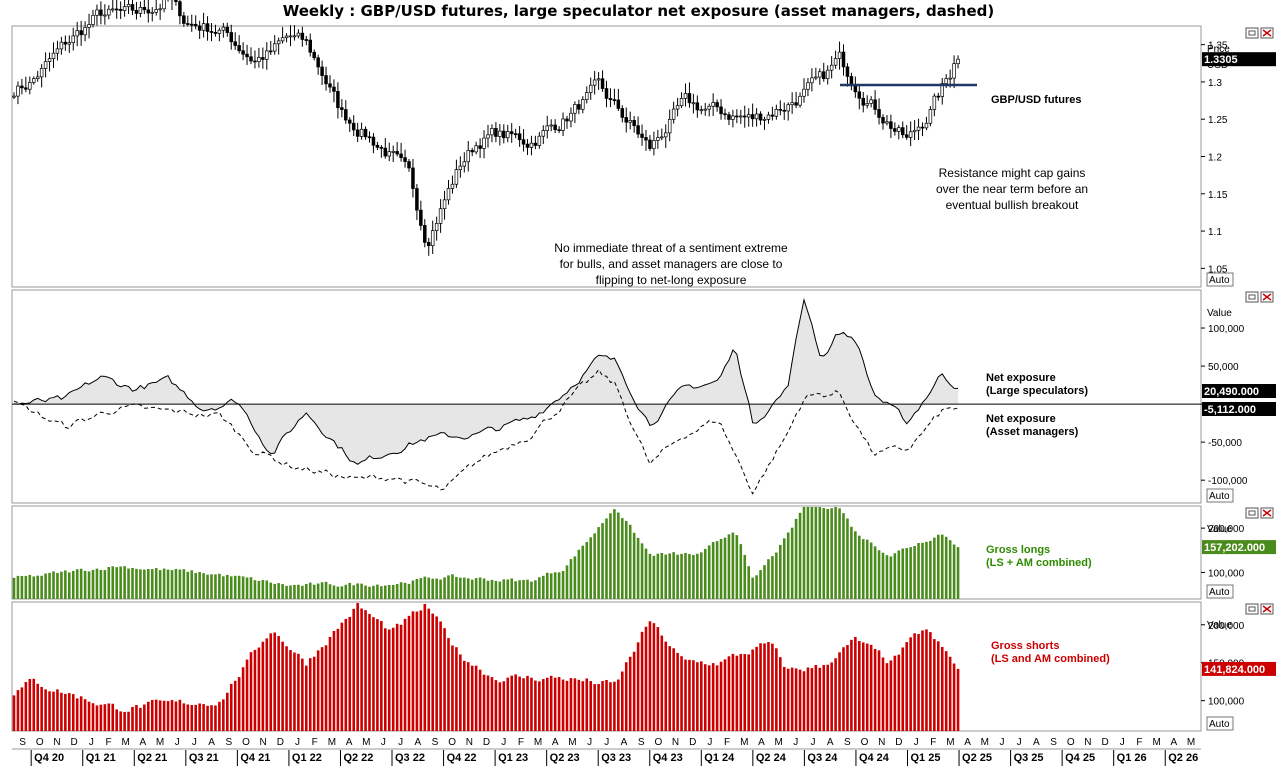 The width and height of the screenshot is (1277, 766). I want to click on x-month-label: F, so click(108, 742).